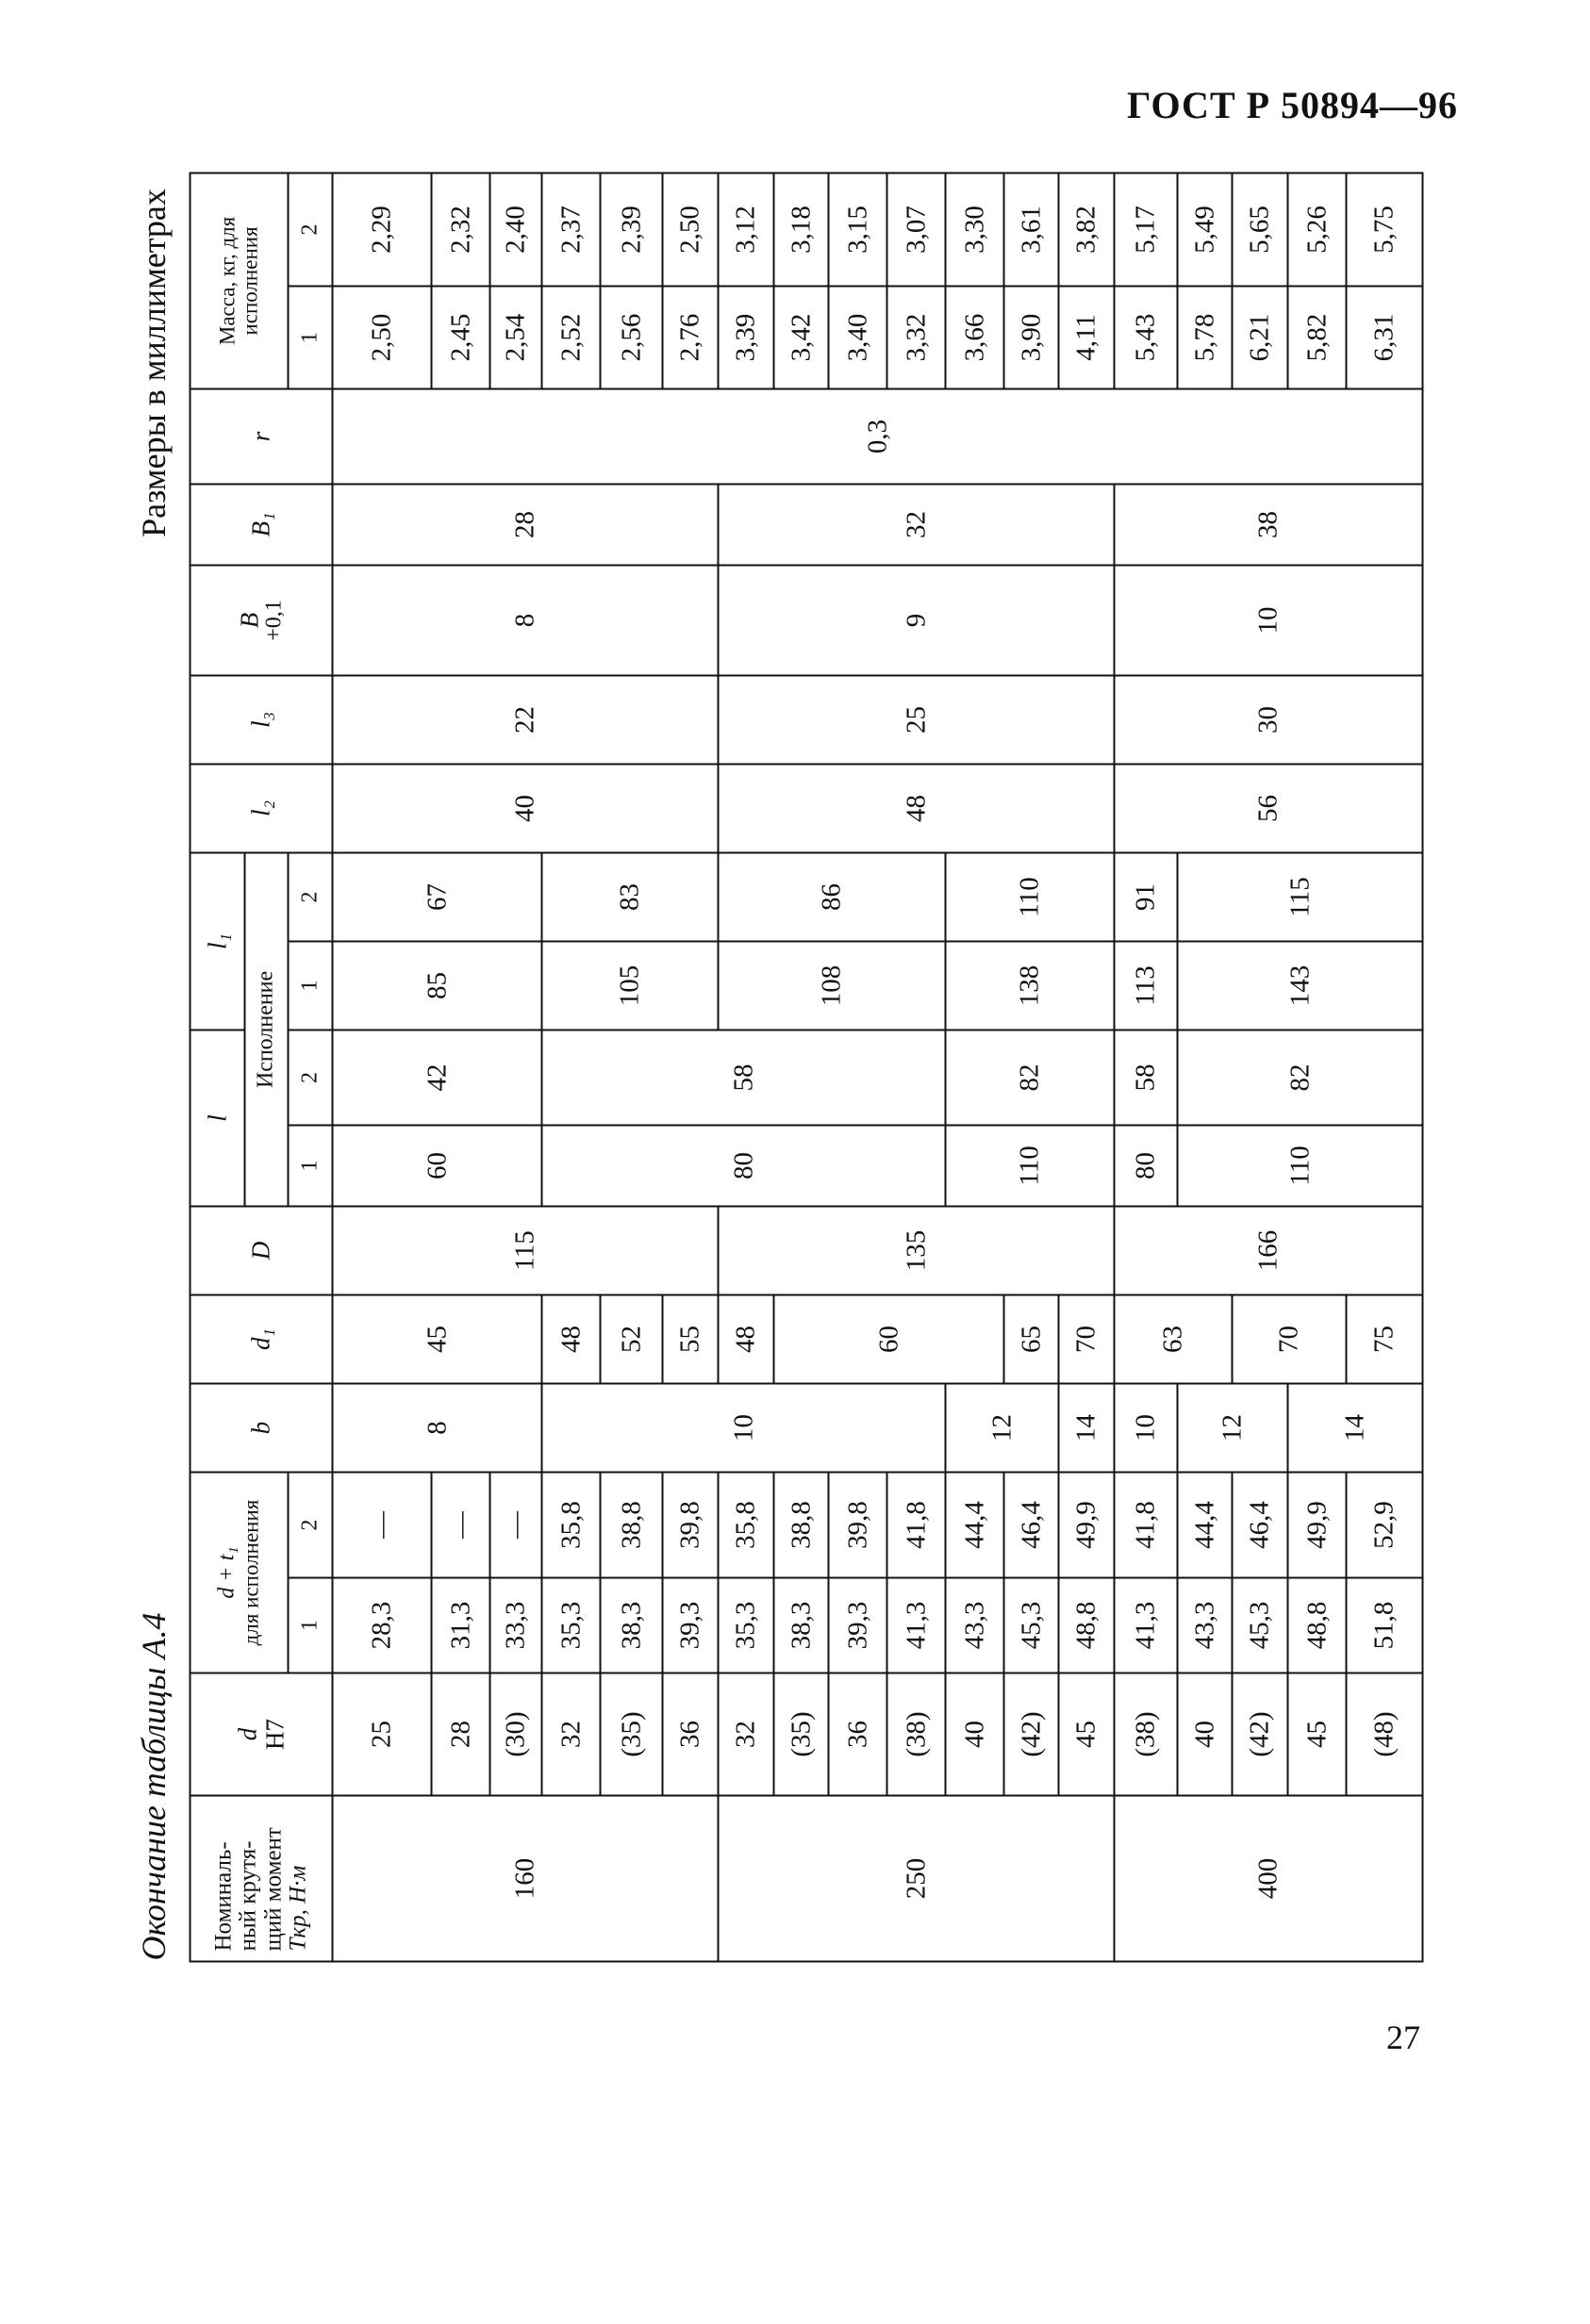  I want to click on cell-r: 0,3, so click(877, 437).